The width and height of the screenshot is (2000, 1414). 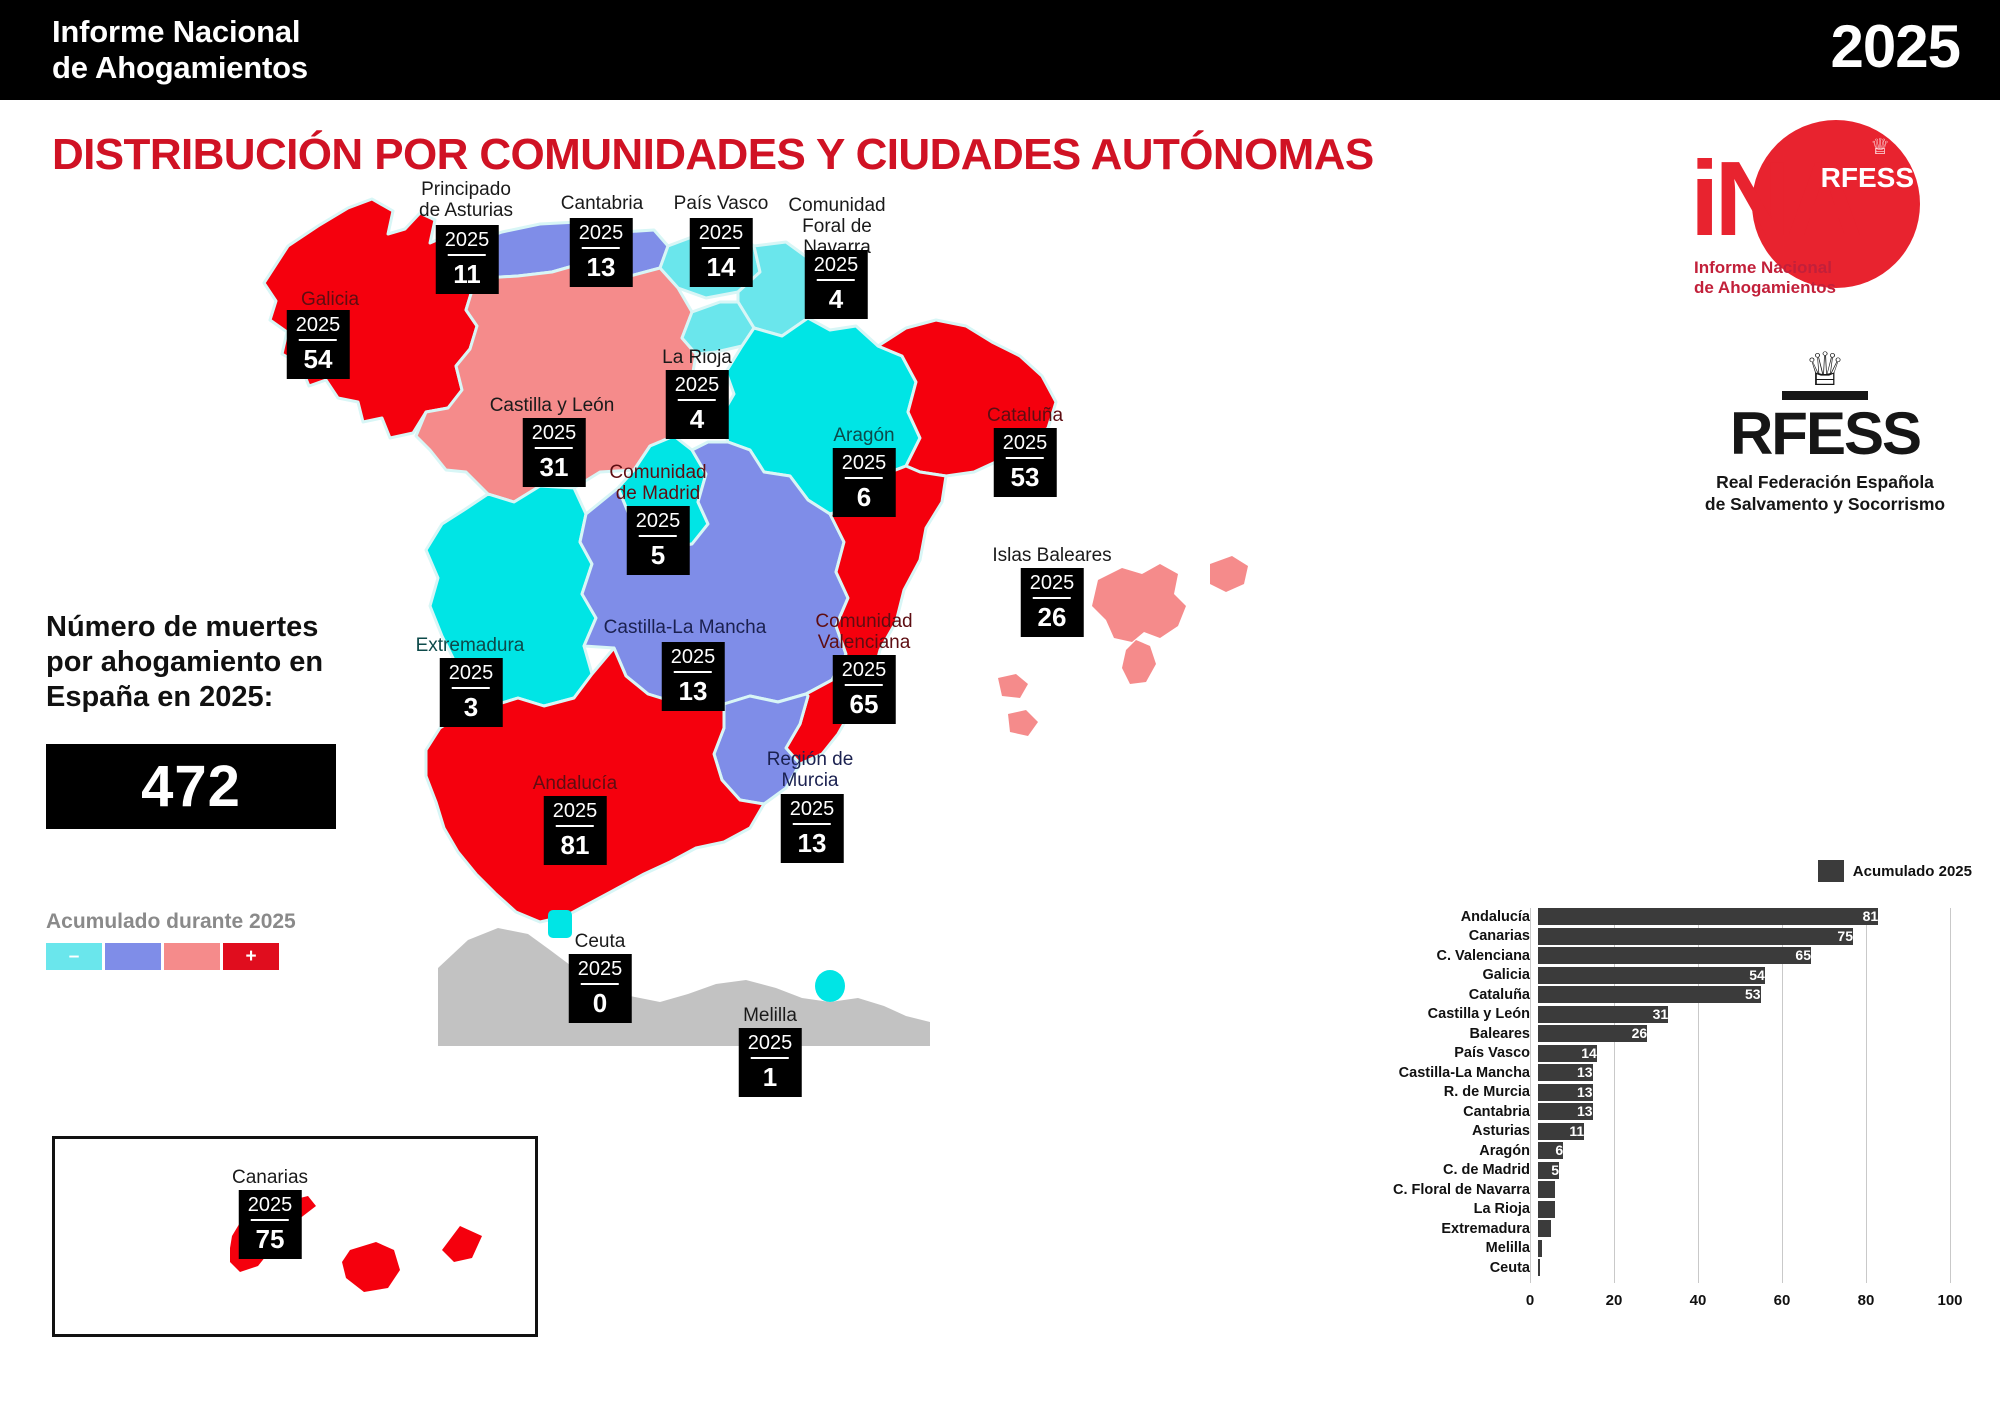 What do you see at coordinates (721, 204) in the screenshot?
I see `map-region-label-pa-s-vasco: País Vasco` at bounding box center [721, 204].